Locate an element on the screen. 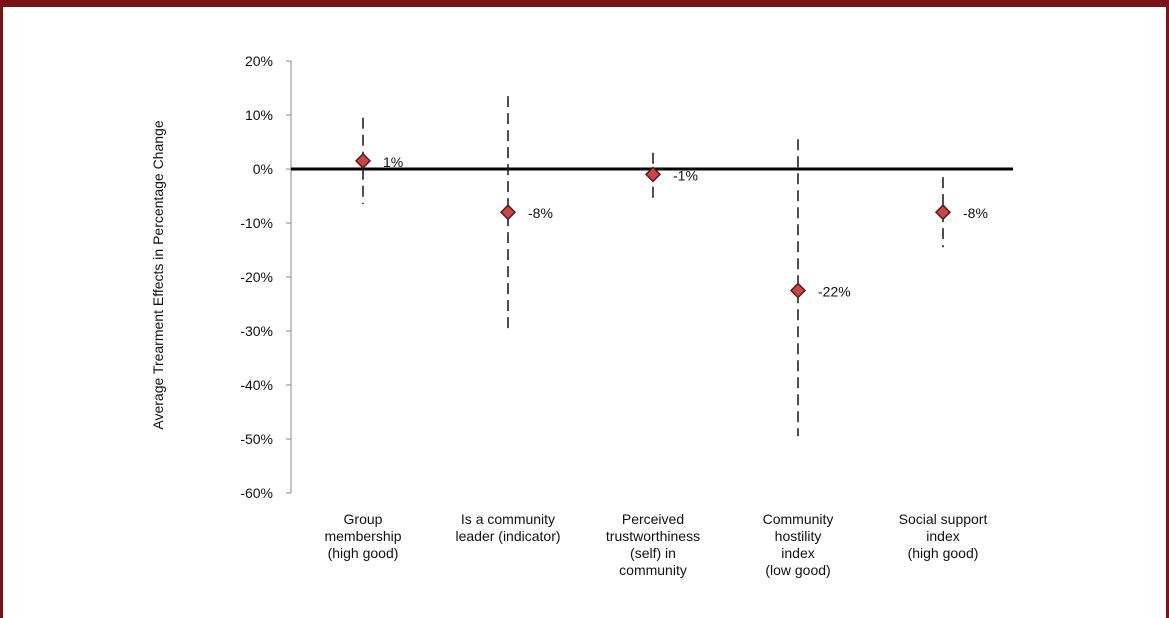 This screenshot has width=1169, height=618. x-category-label: Social support index (high good) is located at coordinates (943, 536).